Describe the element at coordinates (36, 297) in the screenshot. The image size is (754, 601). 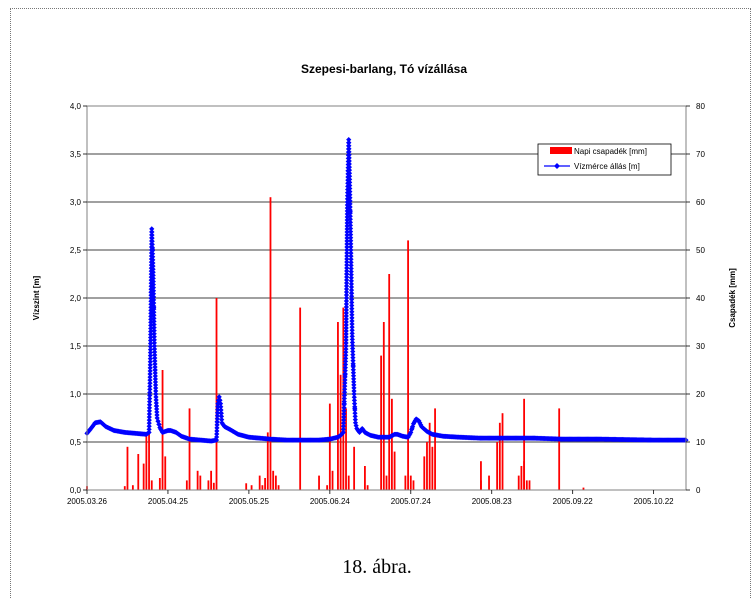
I see `y-axis-label: Vízszint [m]` at that location.